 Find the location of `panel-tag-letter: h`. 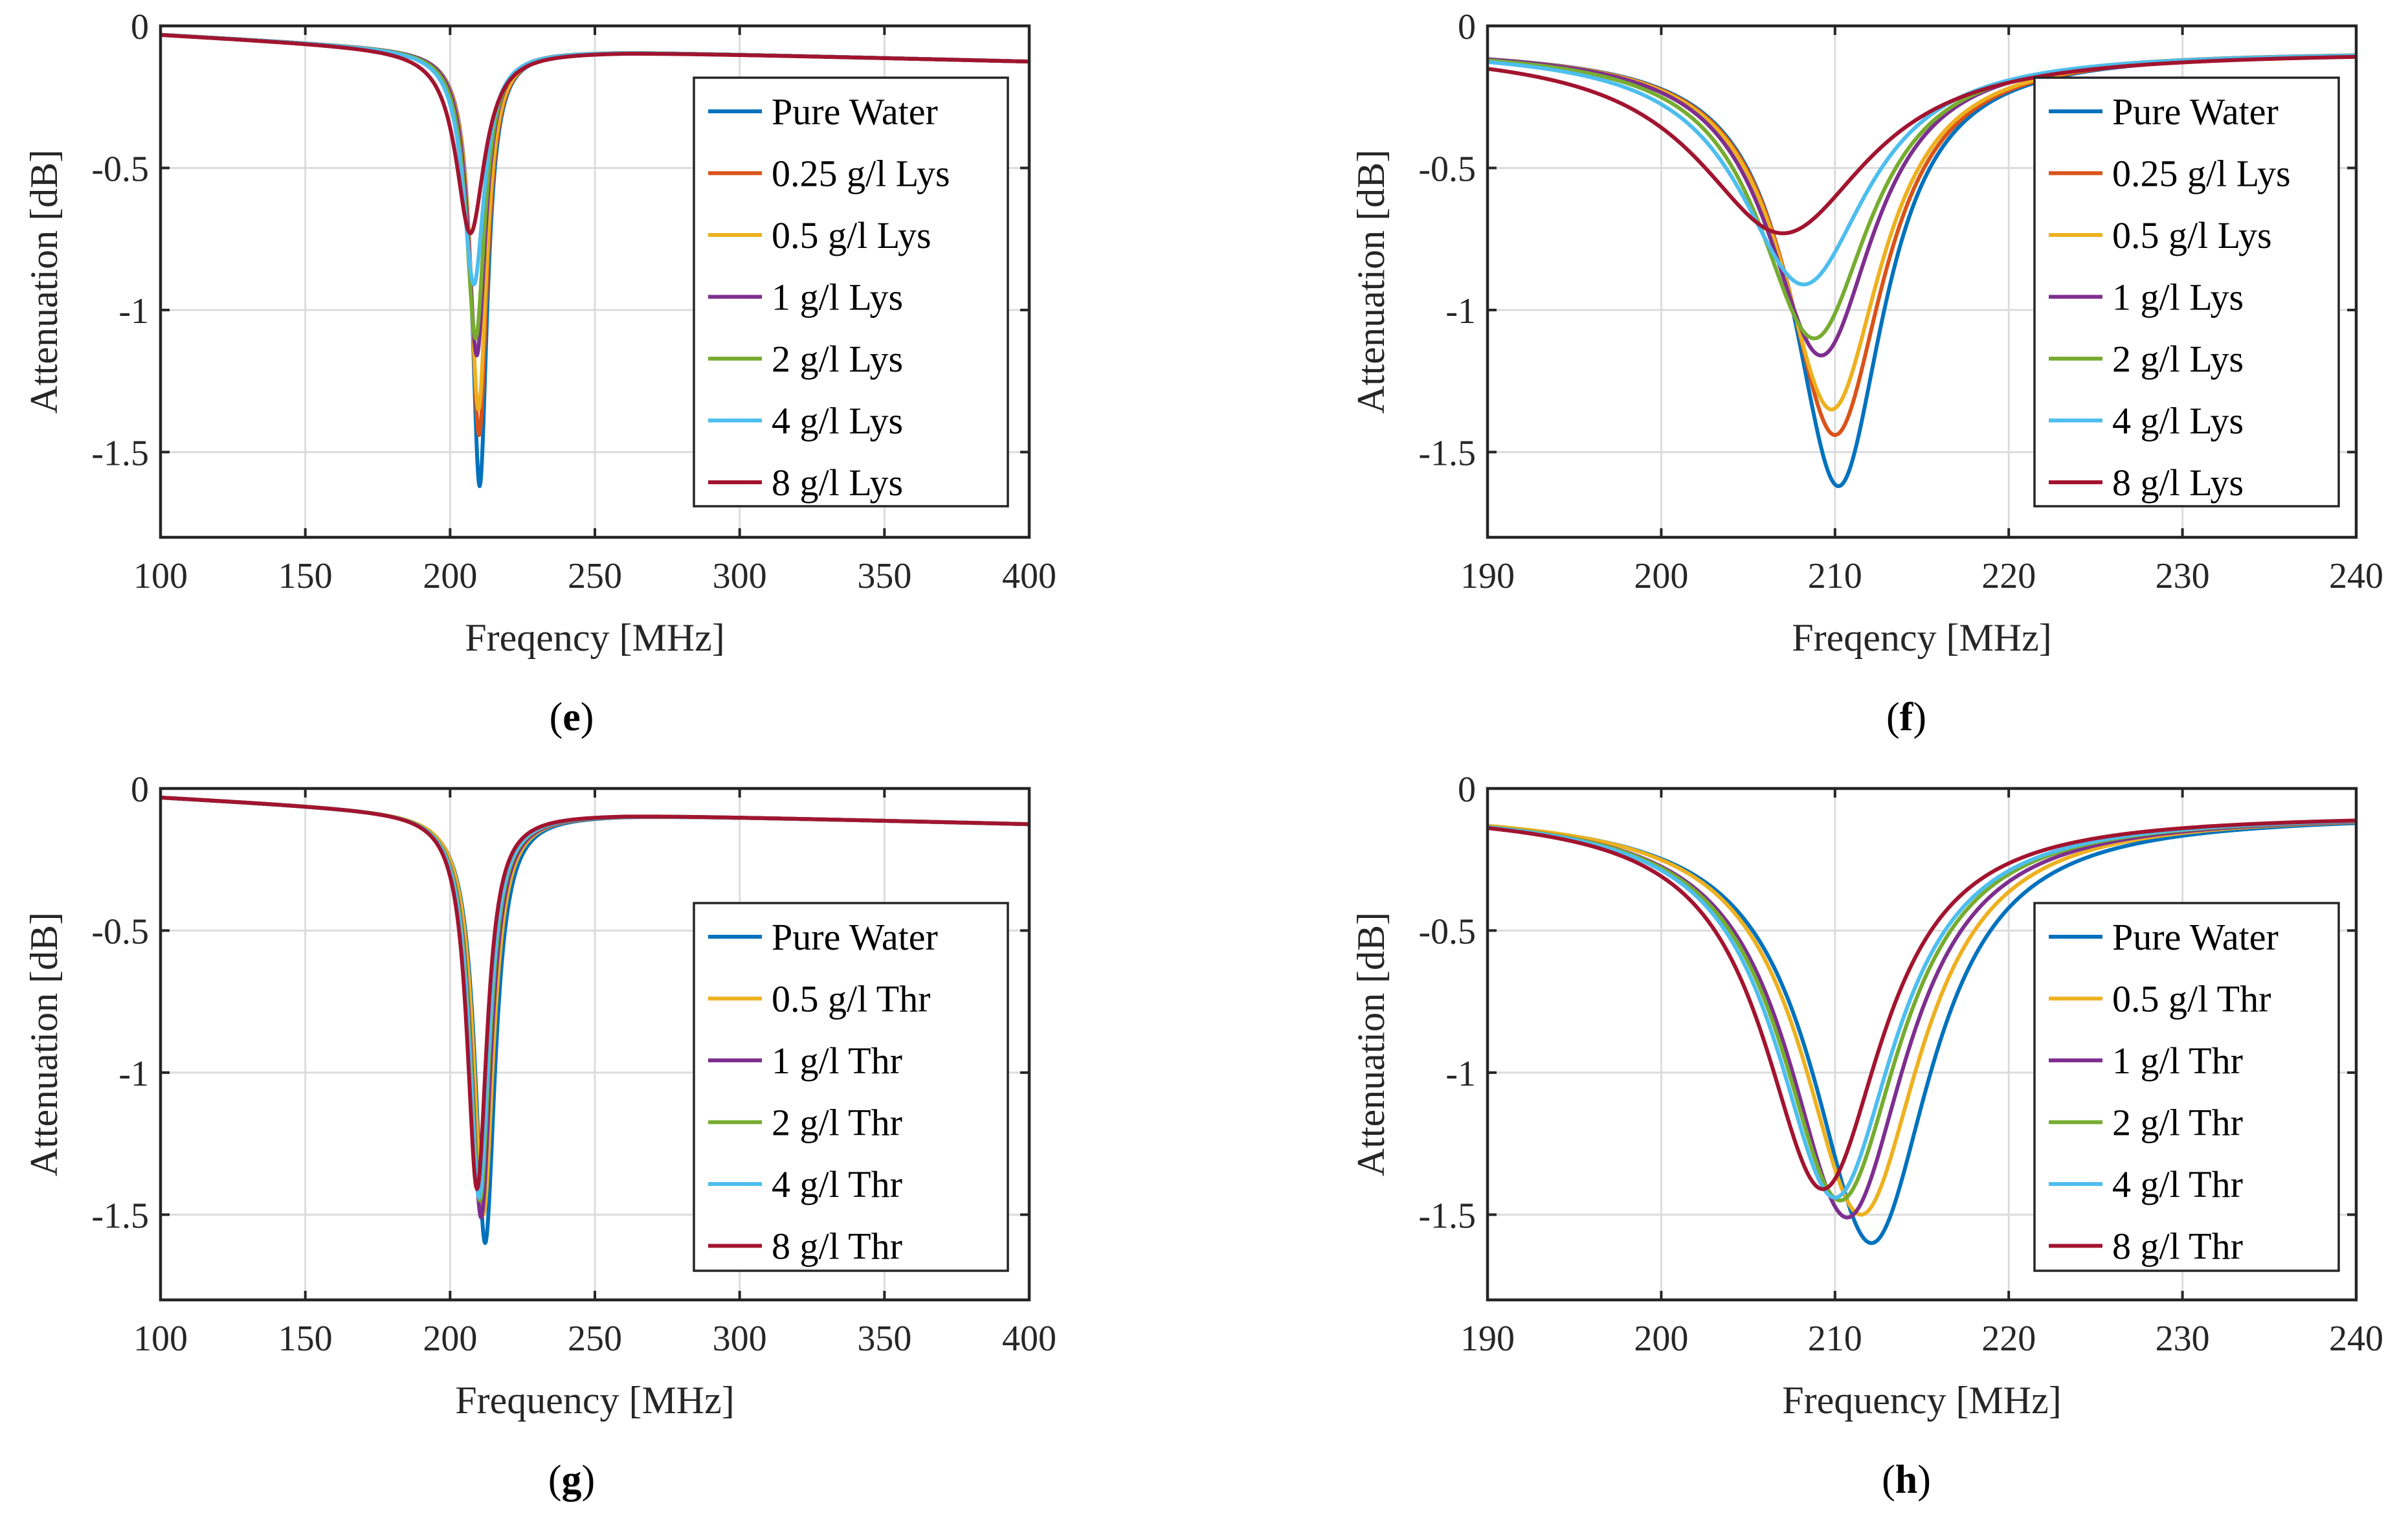

panel-tag-letter: h is located at coordinates (1906, 1480).